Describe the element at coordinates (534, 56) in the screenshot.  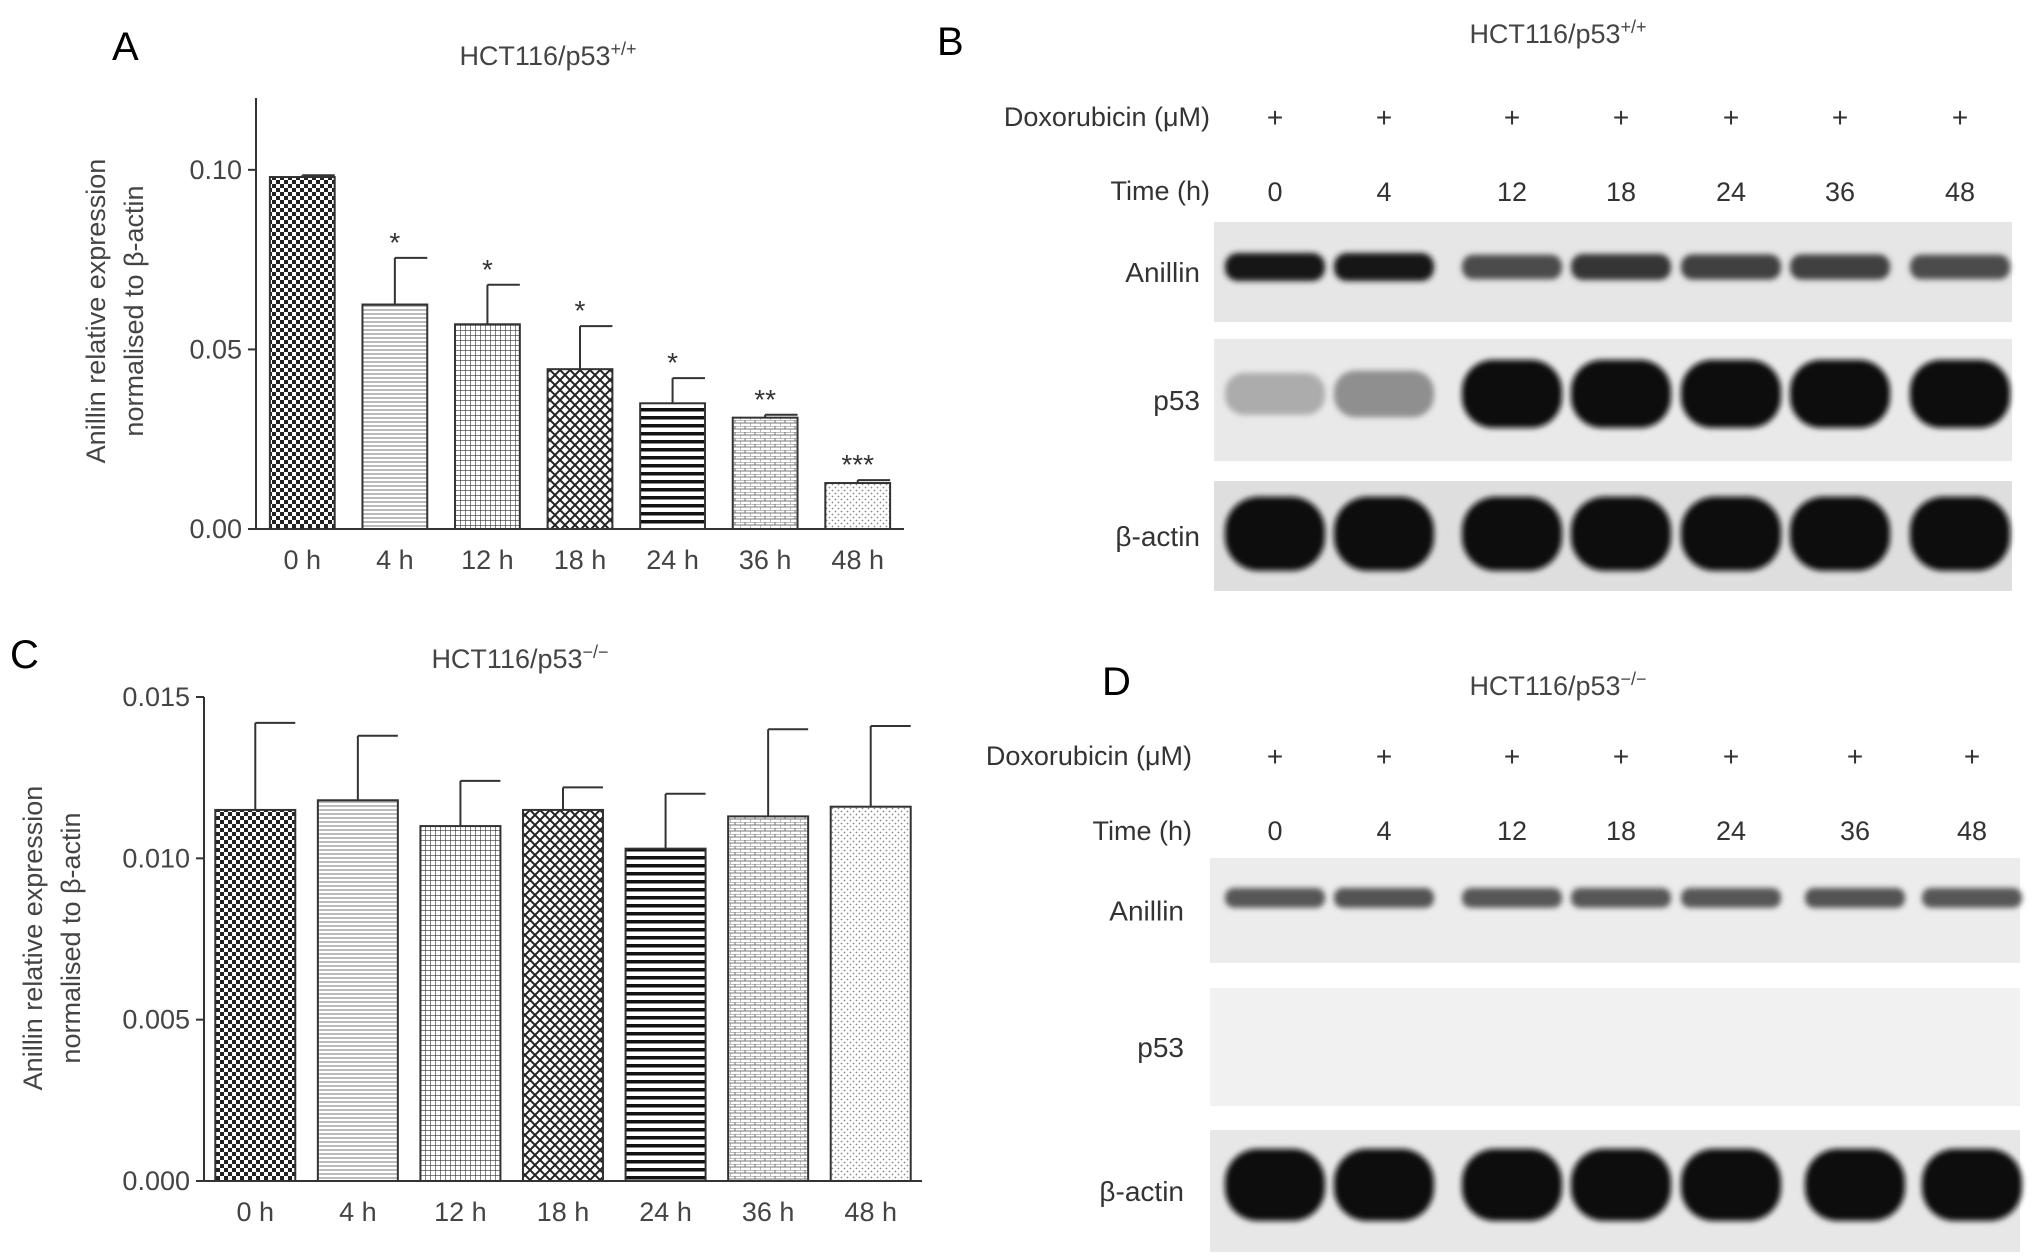
I see `panel-a-title-main: HCT116/p53` at that location.